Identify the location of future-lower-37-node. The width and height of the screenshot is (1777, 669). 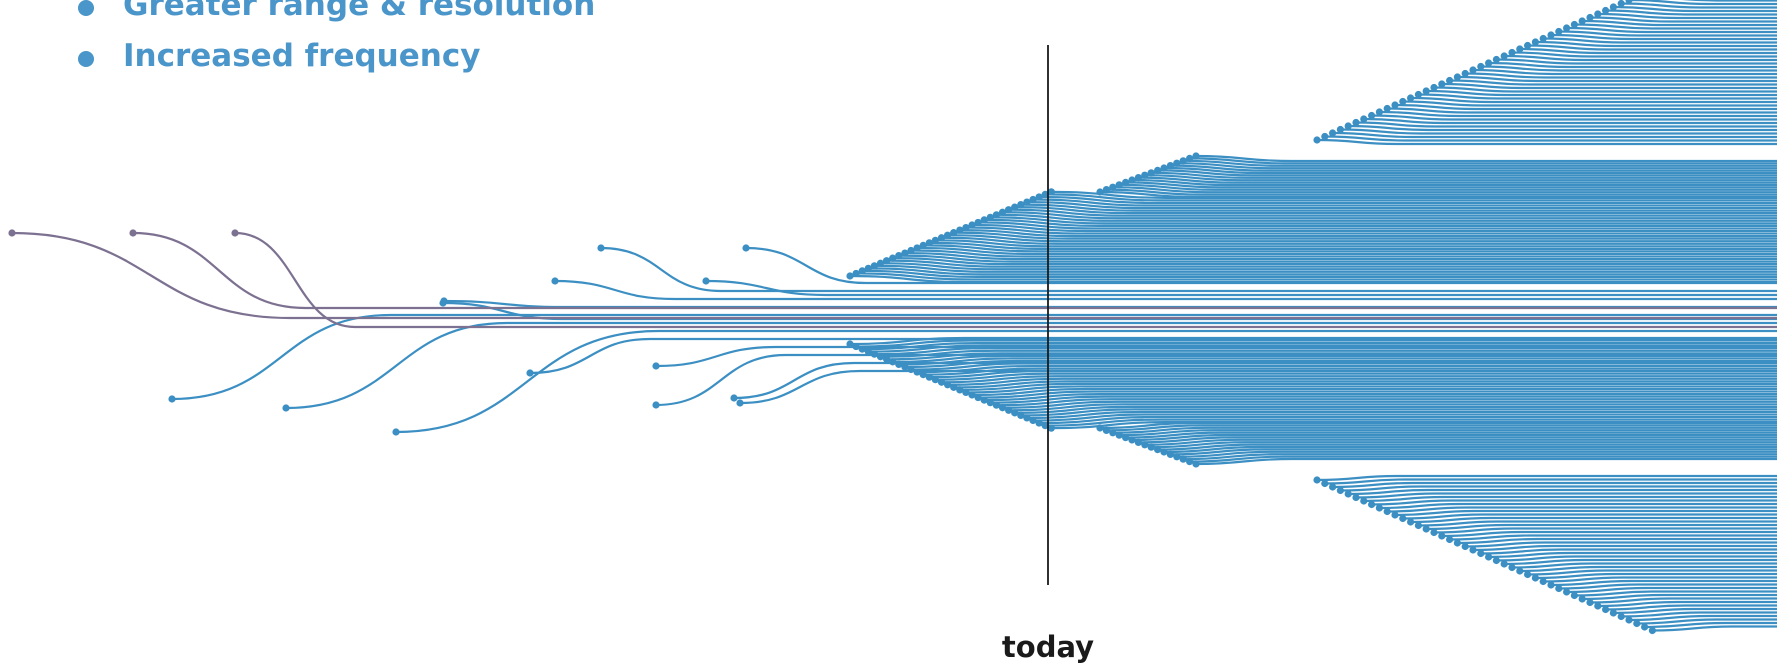
(1606, 609).